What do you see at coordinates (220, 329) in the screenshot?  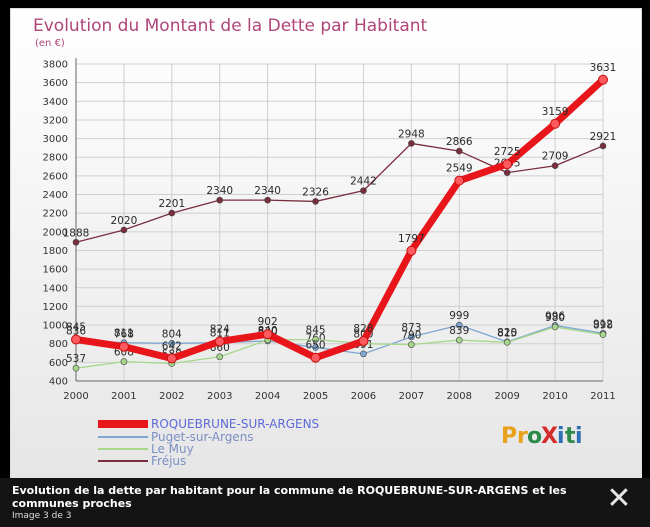 I see `data-label: 824` at bounding box center [220, 329].